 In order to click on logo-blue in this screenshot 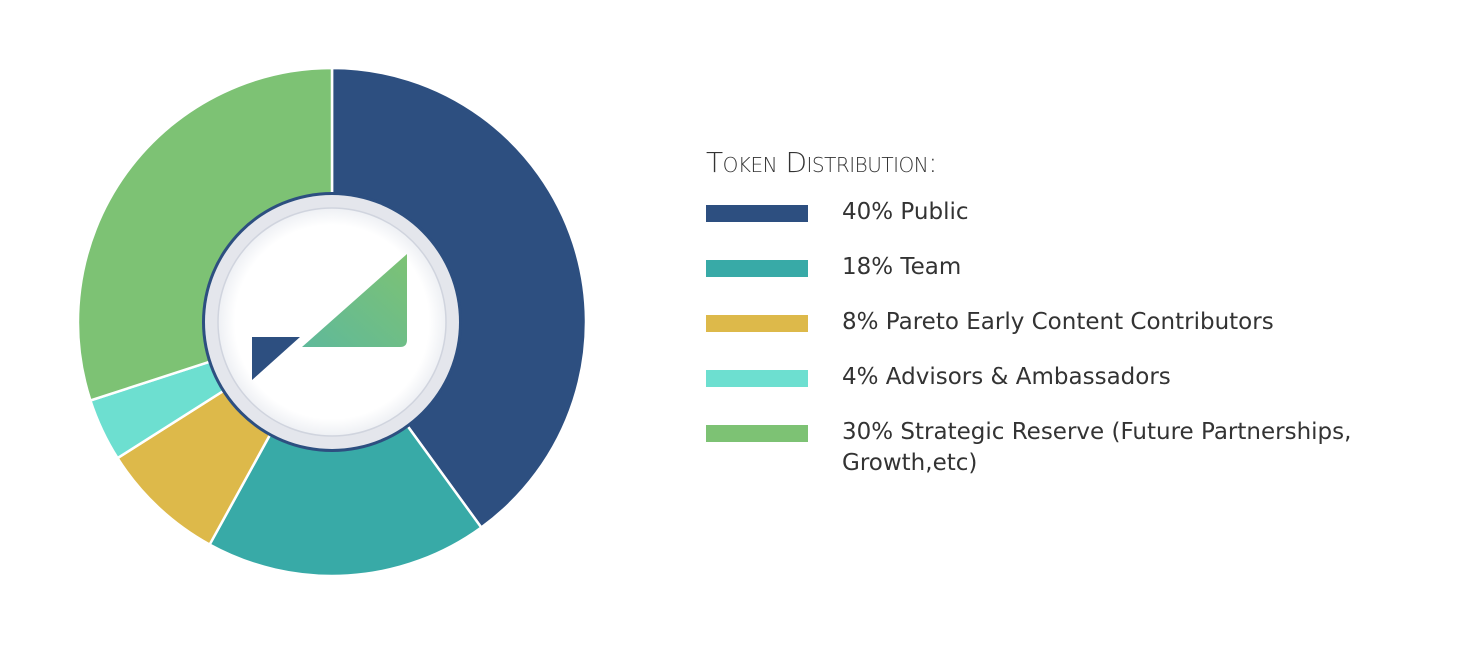, I will do `click(276, 358)`.